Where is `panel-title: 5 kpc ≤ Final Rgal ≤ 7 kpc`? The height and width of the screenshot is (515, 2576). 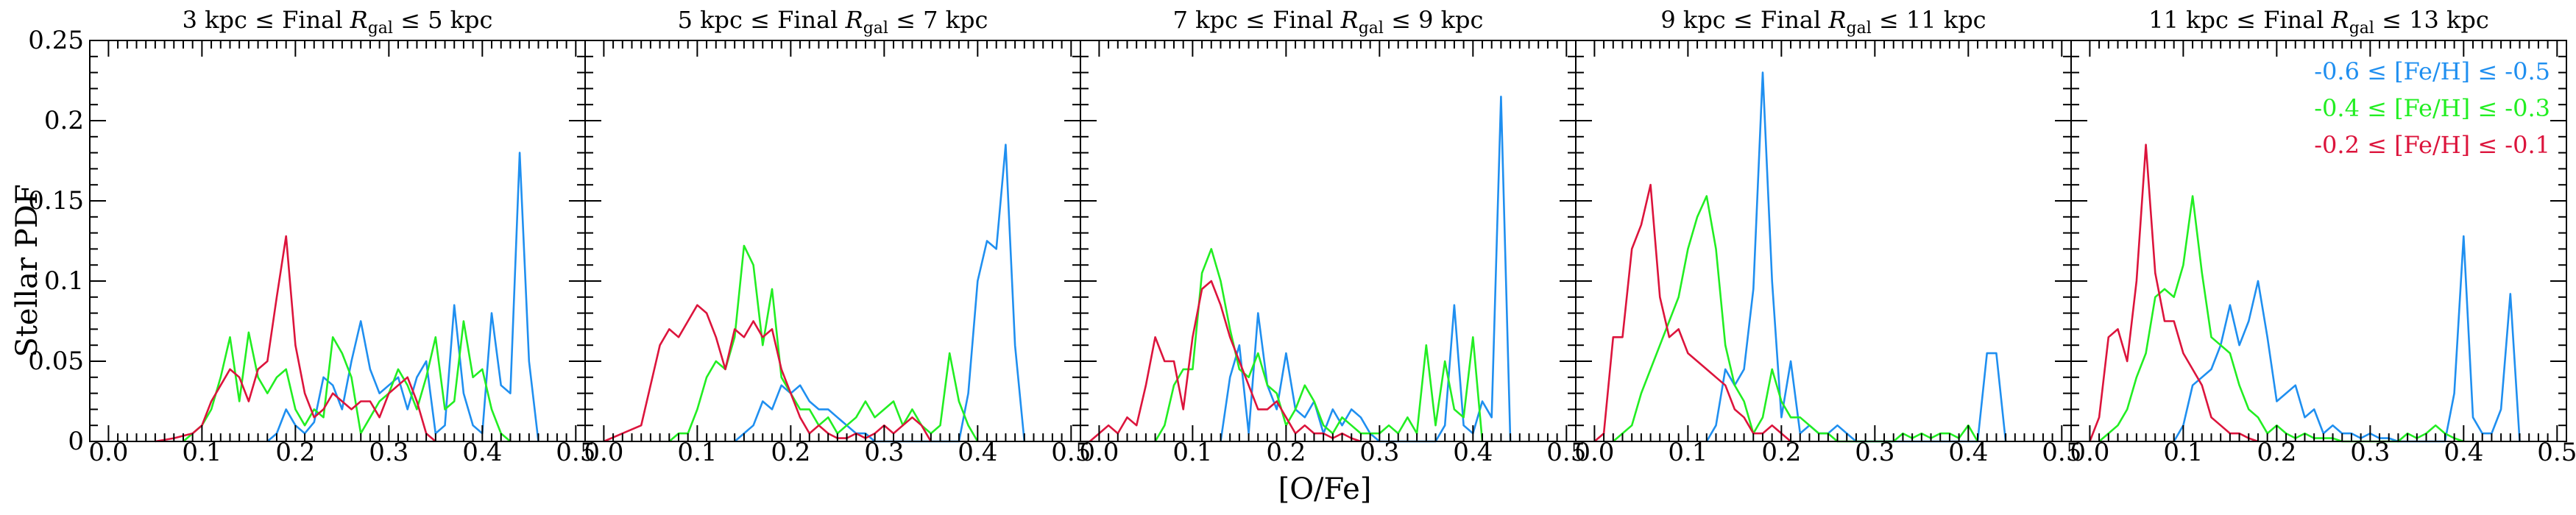 panel-title: 5 kpc ≤ Final Rgal ≤ 7 kpc is located at coordinates (833, 22).